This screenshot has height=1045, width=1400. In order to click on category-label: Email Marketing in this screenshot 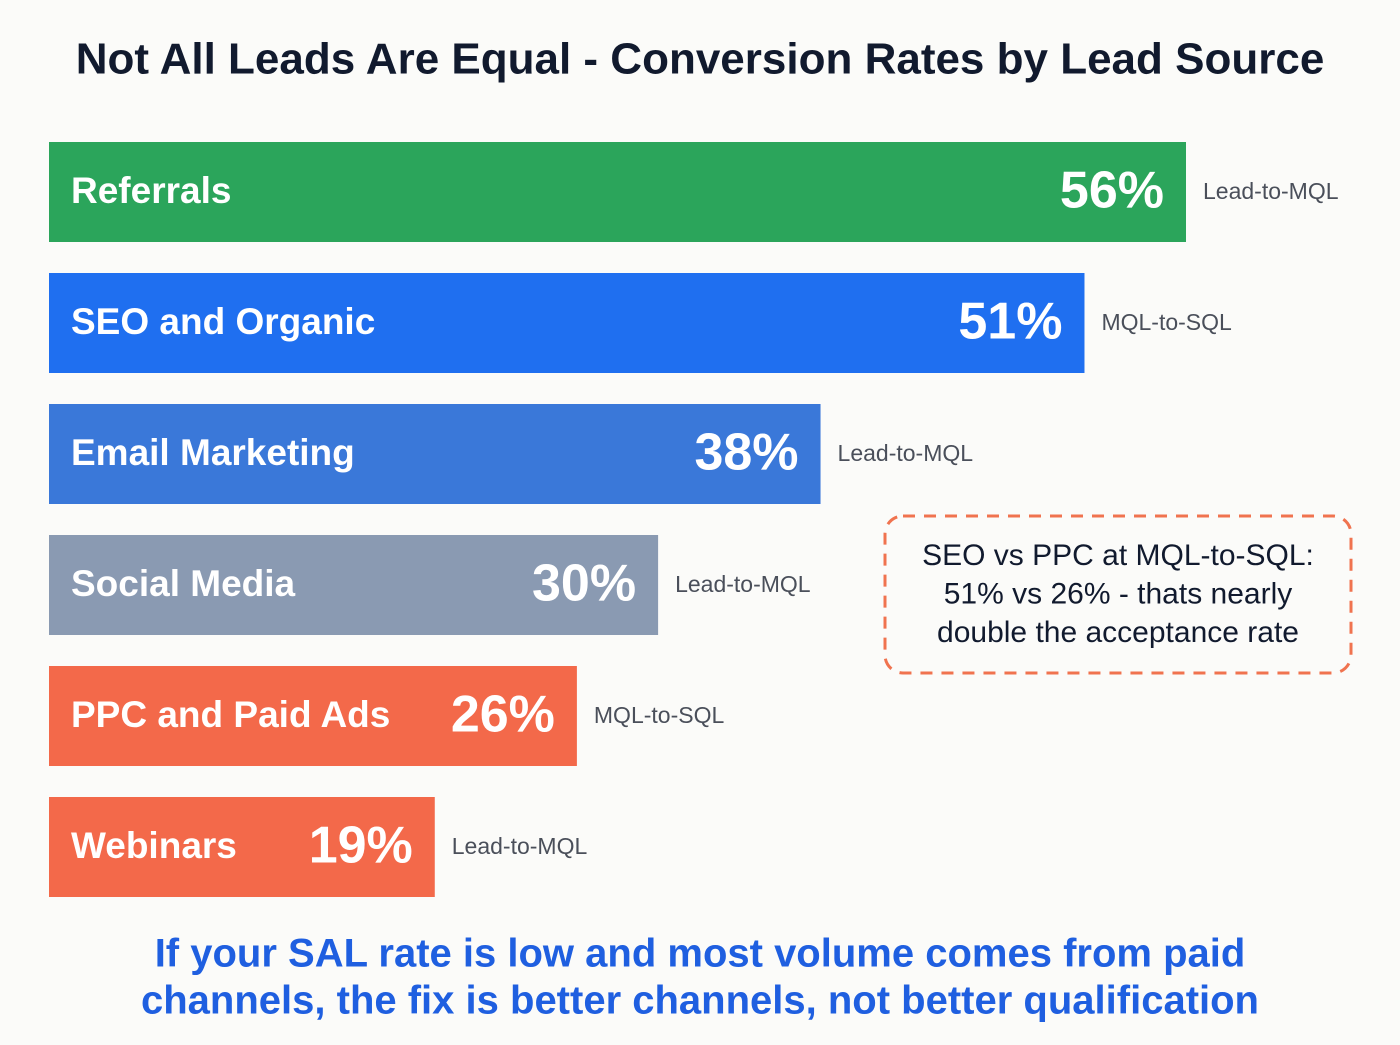, I will do `click(213, 452)`.